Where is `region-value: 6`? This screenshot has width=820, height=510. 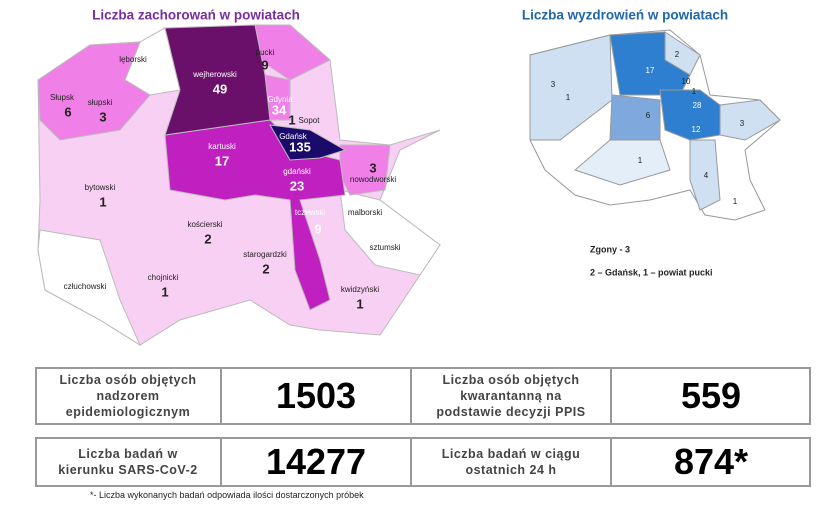 region-value: 6 is located at coordinates (67, 111).